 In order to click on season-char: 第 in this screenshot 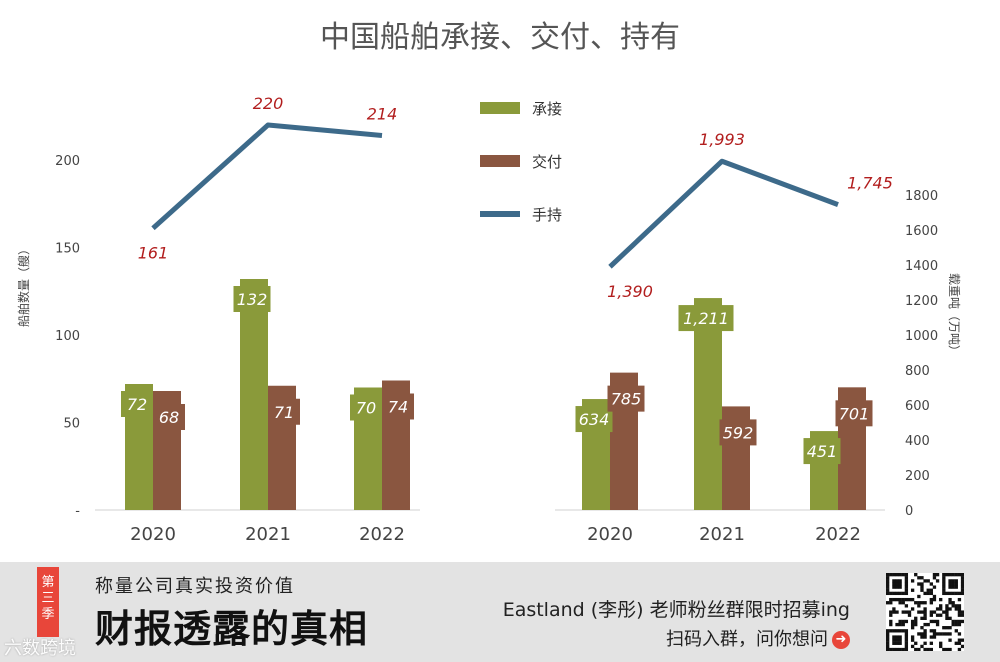, I will do `click(48, 582)`.